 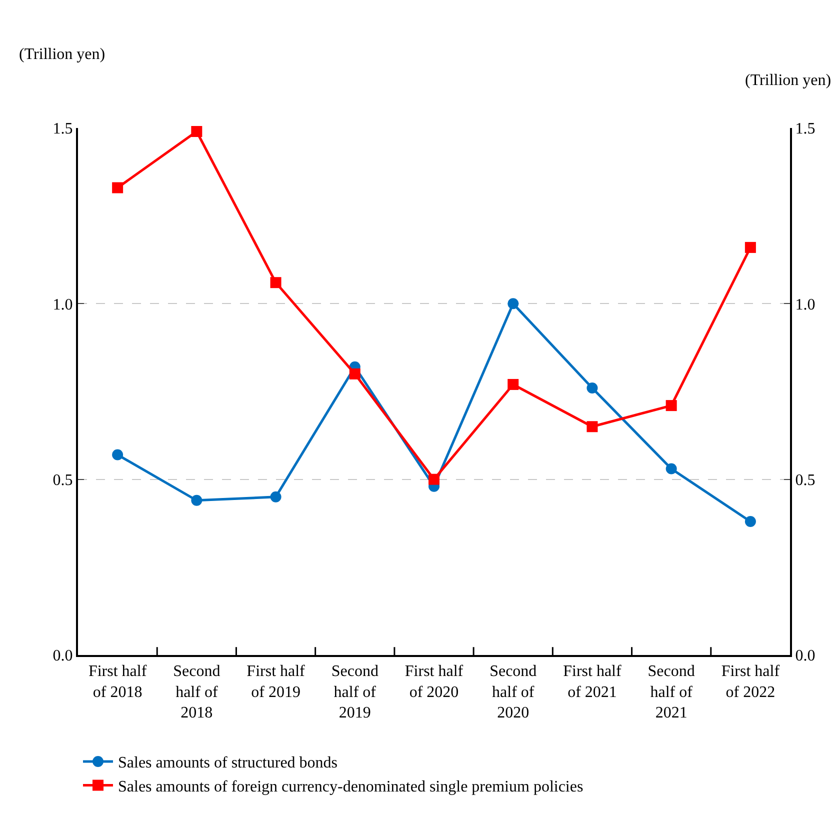 What do you see at coordinates (276, 681) in the screenshot?
I see `x-tick-label: First half of 2019` at bounding box center [276, 681].